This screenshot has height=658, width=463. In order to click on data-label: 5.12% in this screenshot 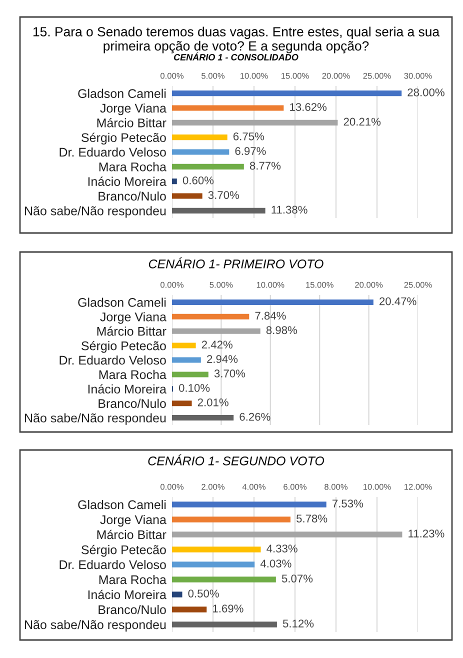, I will do `click(298, 624)`.